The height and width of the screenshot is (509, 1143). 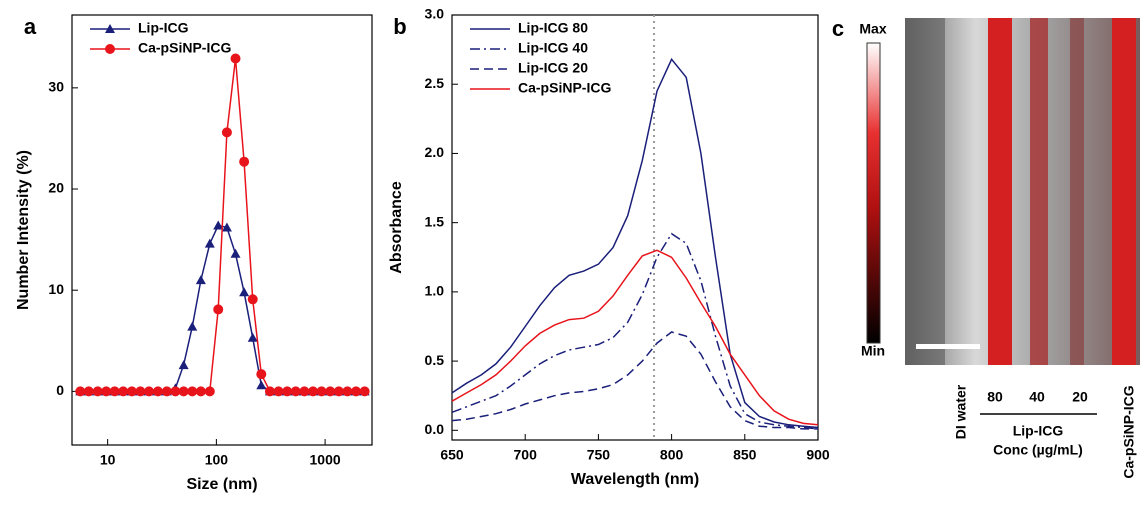 I want to click on sample-label: DI water, so click(x=961, y=411).